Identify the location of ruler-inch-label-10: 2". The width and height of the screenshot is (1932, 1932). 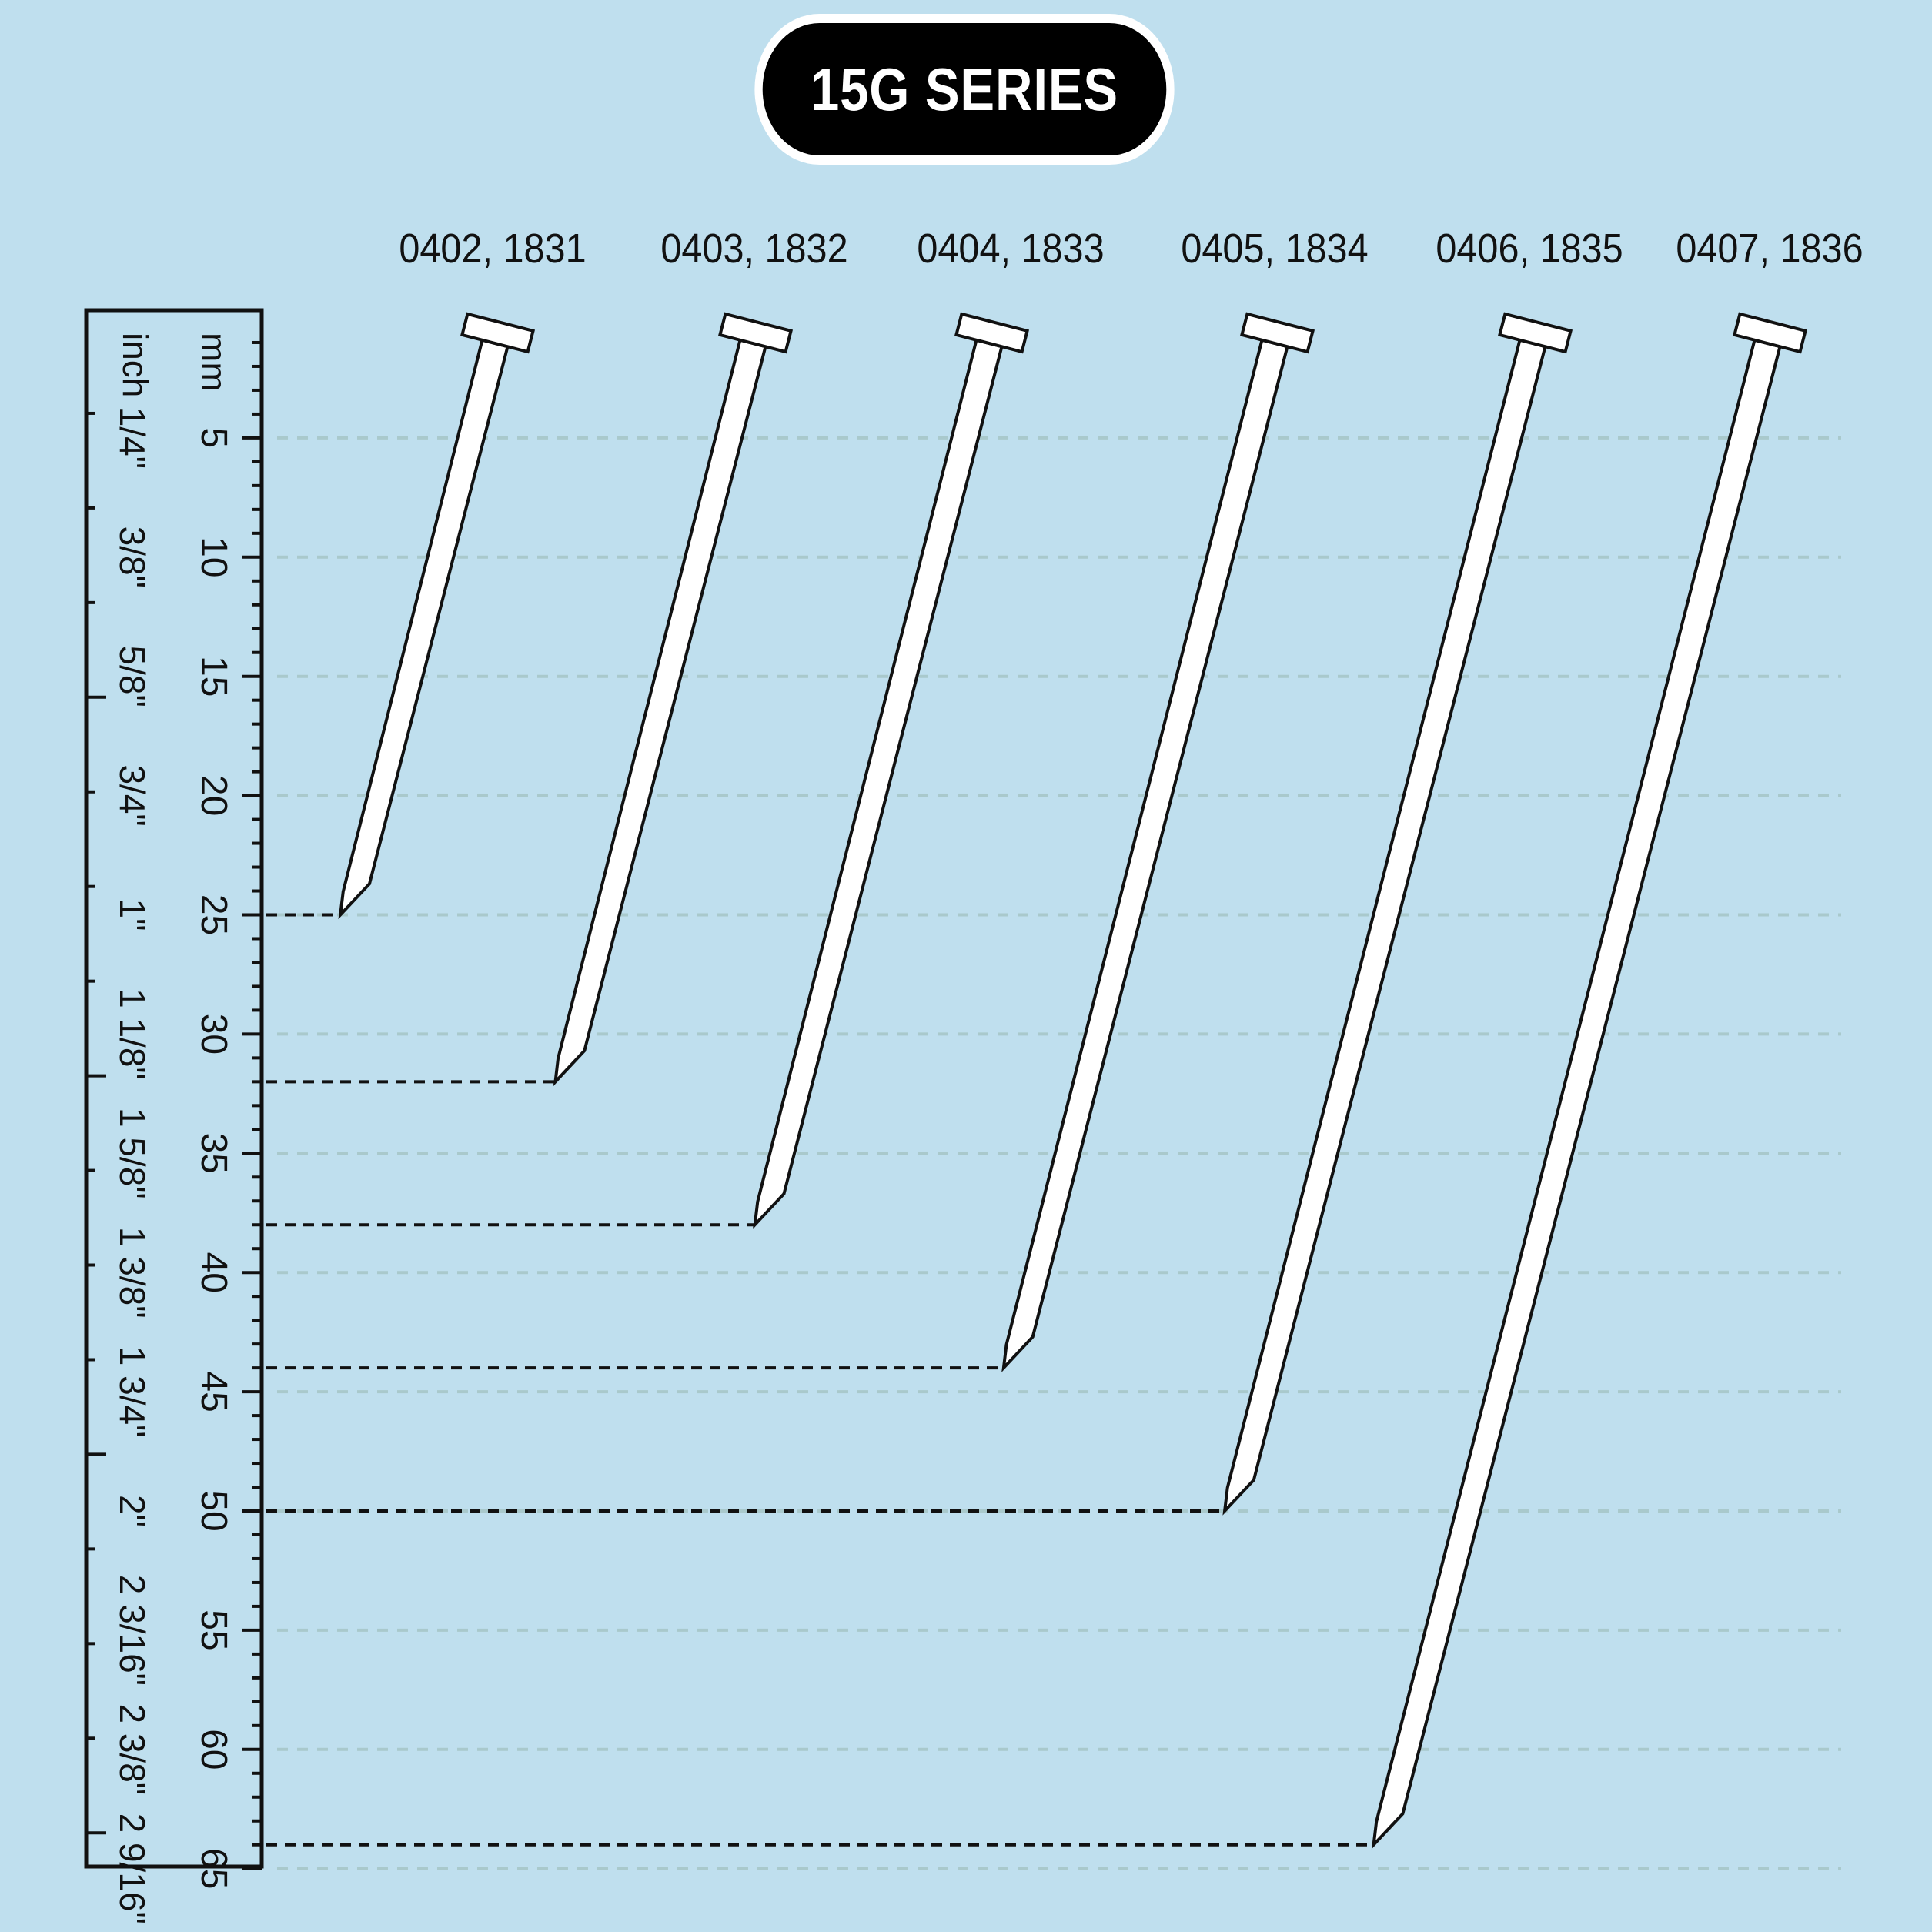
(132, 1511).